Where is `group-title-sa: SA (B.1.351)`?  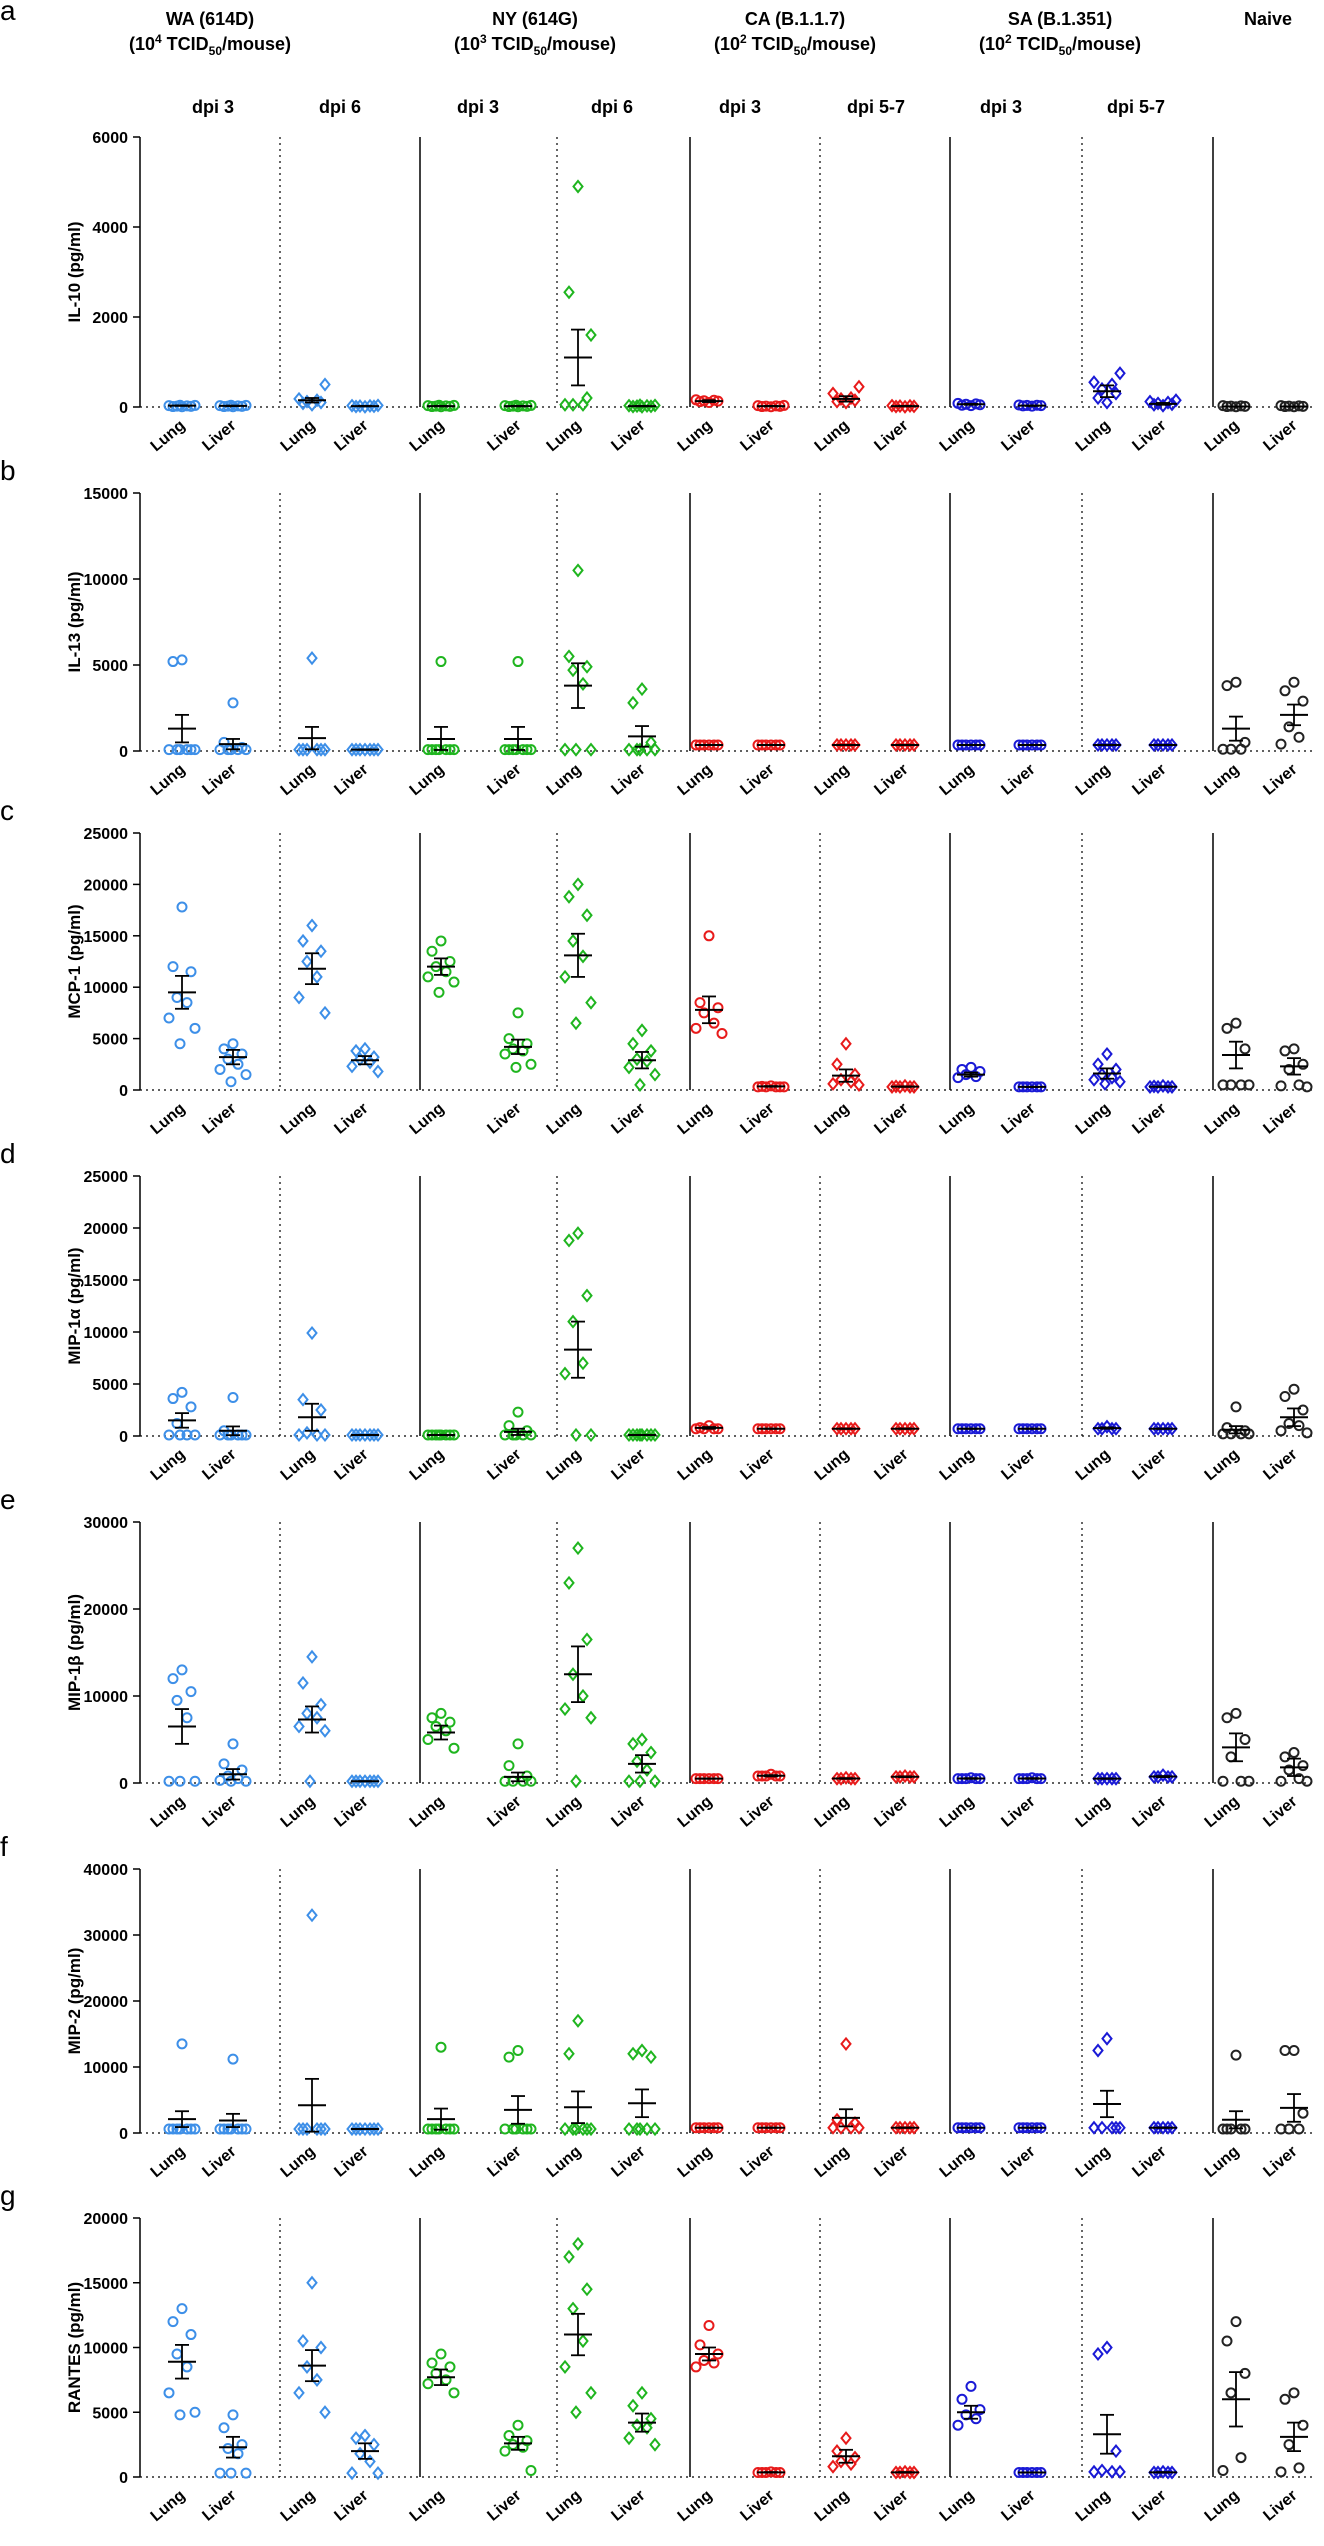 group-title-sa: SA (B.1.351) is located at coordinates (1060, 19).